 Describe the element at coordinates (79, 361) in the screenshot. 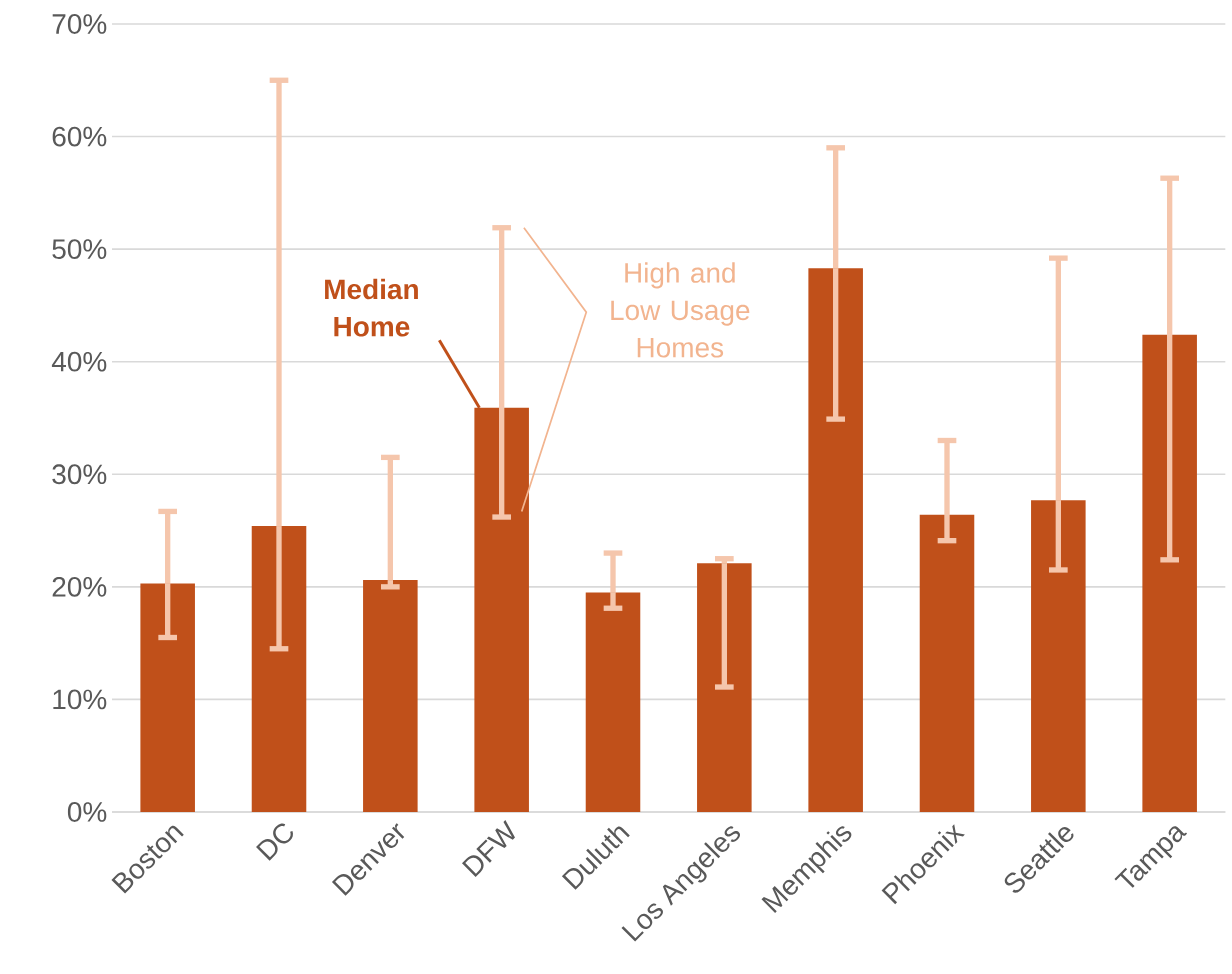

I see `y-tick-label: 40%` at that location.